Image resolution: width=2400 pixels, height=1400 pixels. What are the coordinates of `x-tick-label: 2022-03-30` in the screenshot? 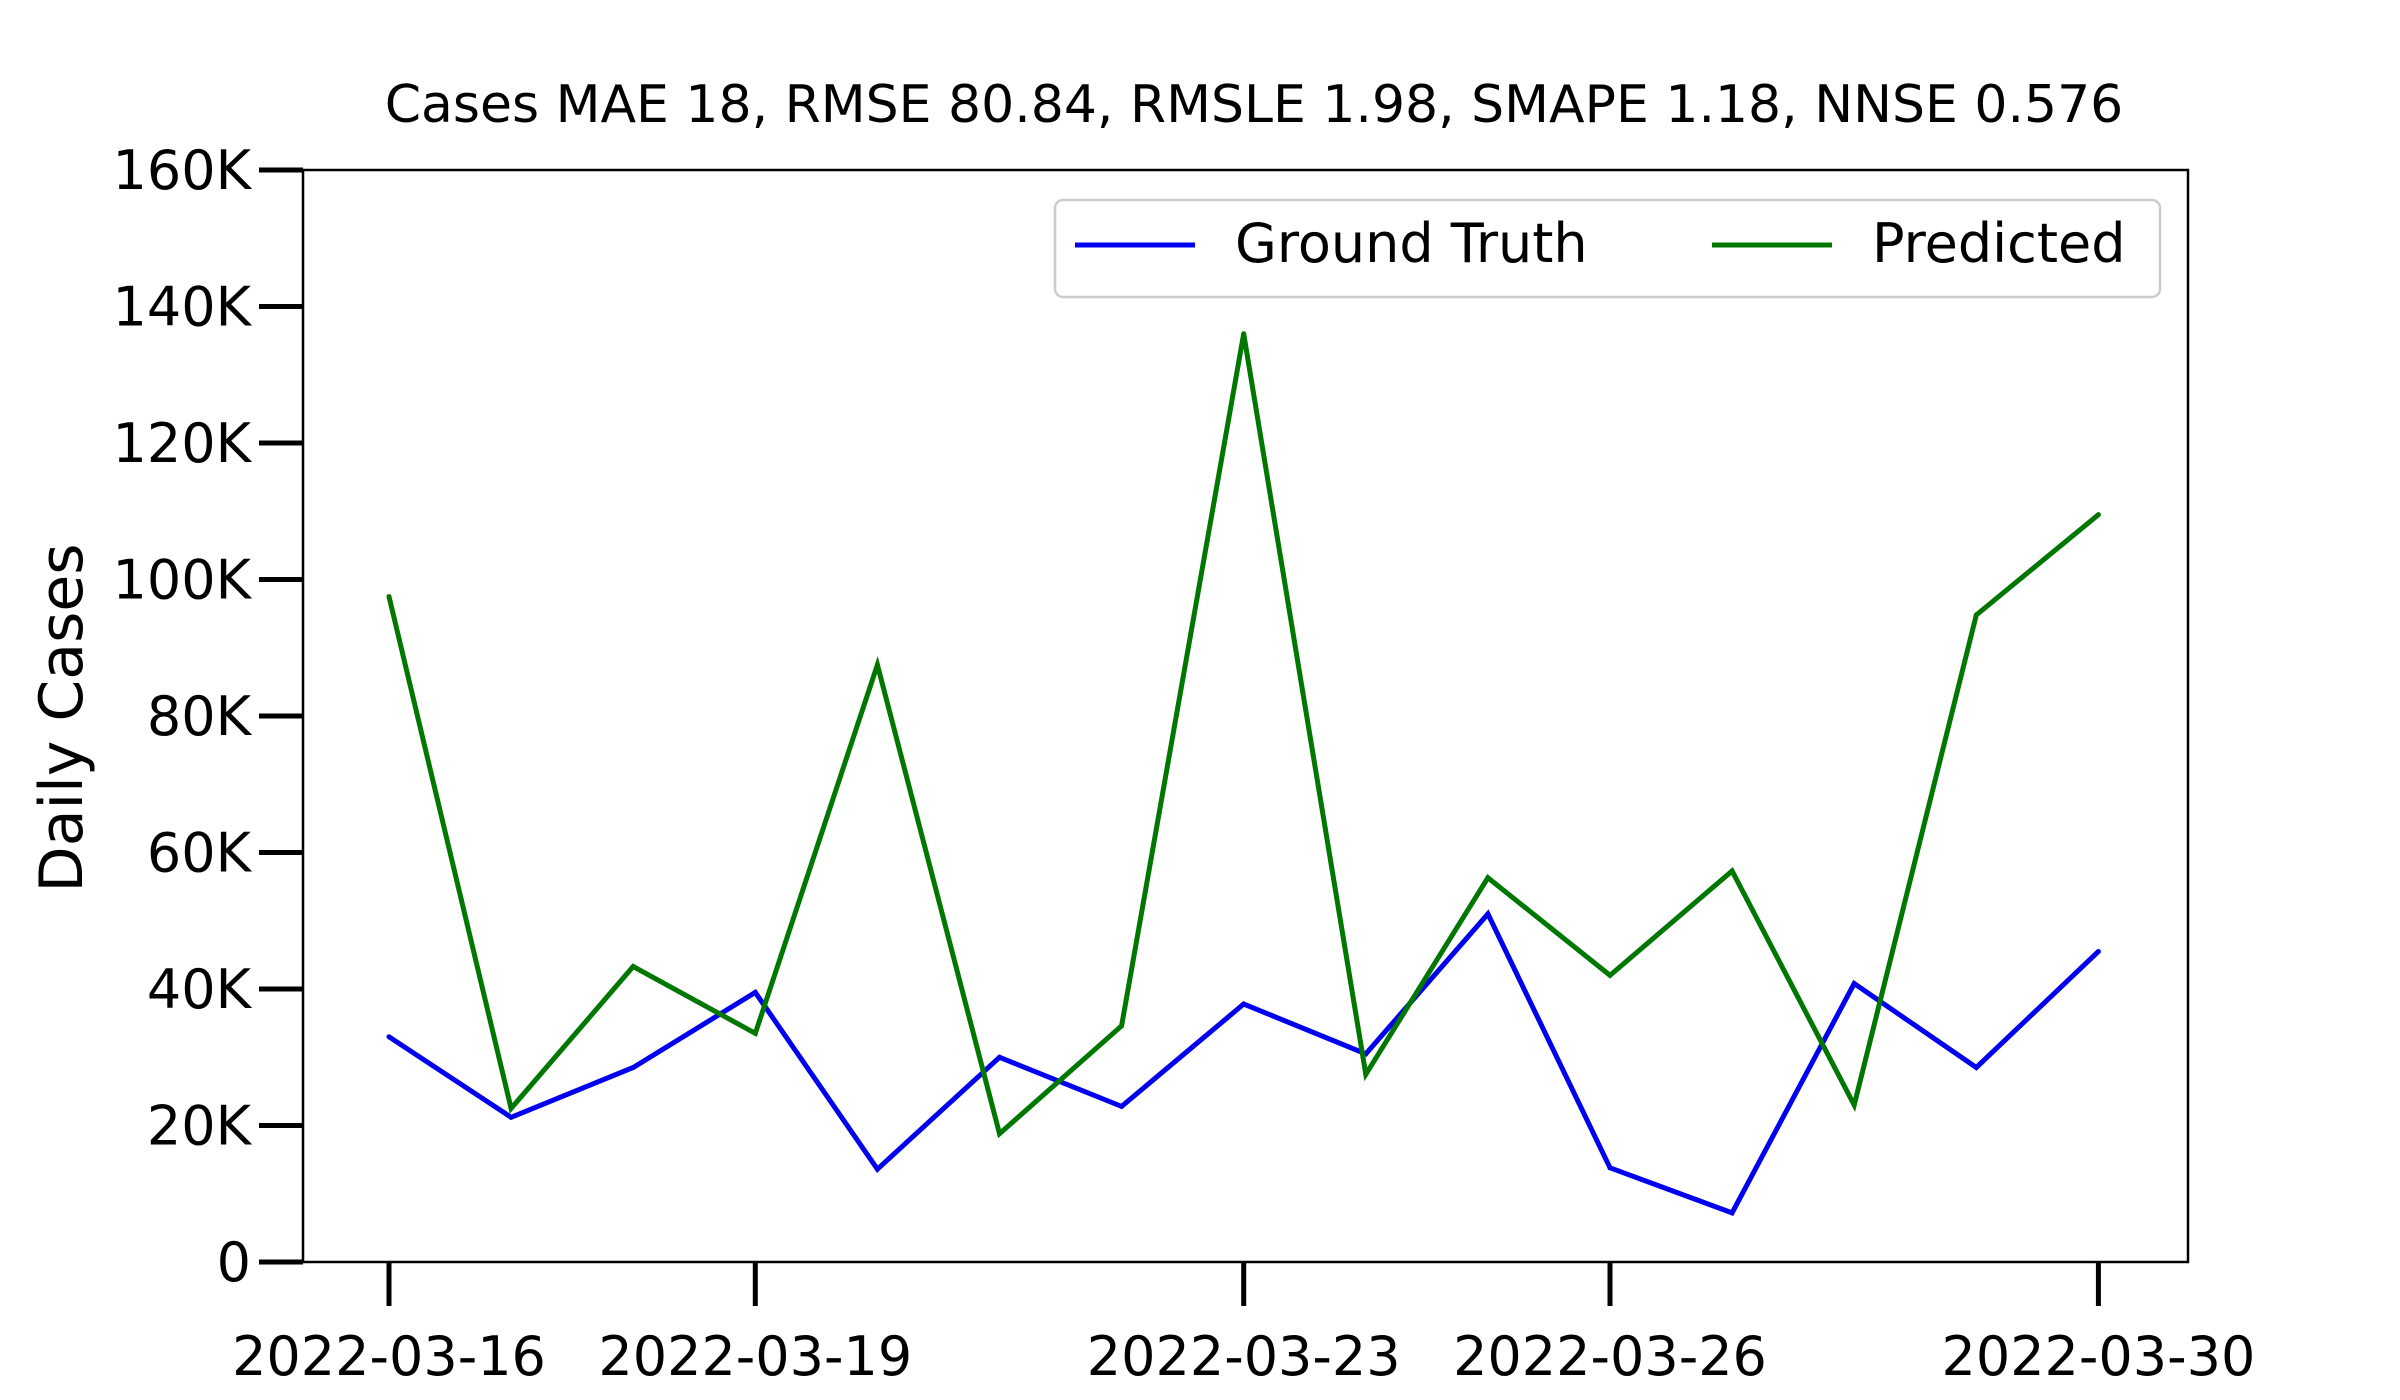 It's located at (2098, 1356).